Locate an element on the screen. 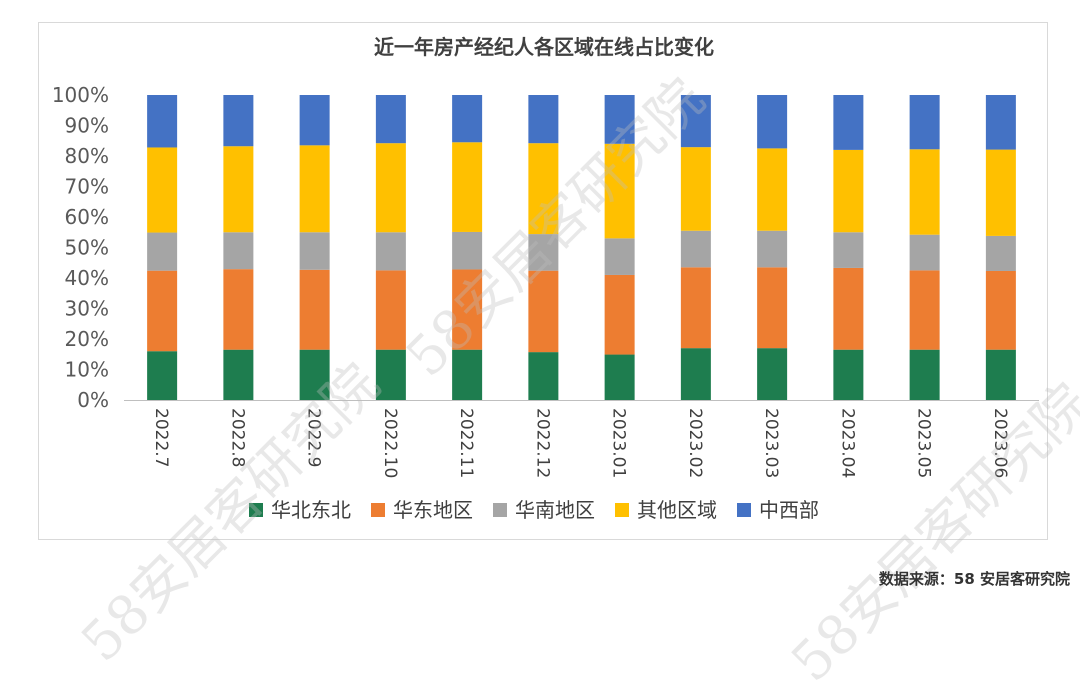 The height and width of the screenshot is (696, 1080). legend-label: 华南地区 is located at coordinates (555, 510).